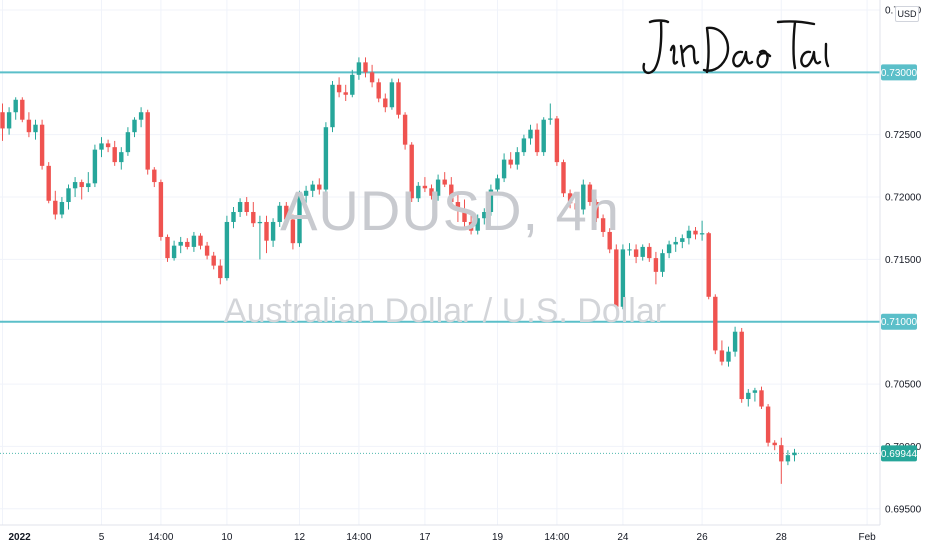 The width and height of the screenshot is (932, 555). Describe the element at coordinates (300, 537) in the screenshot. I see `x-tick-label: 12` at that location.